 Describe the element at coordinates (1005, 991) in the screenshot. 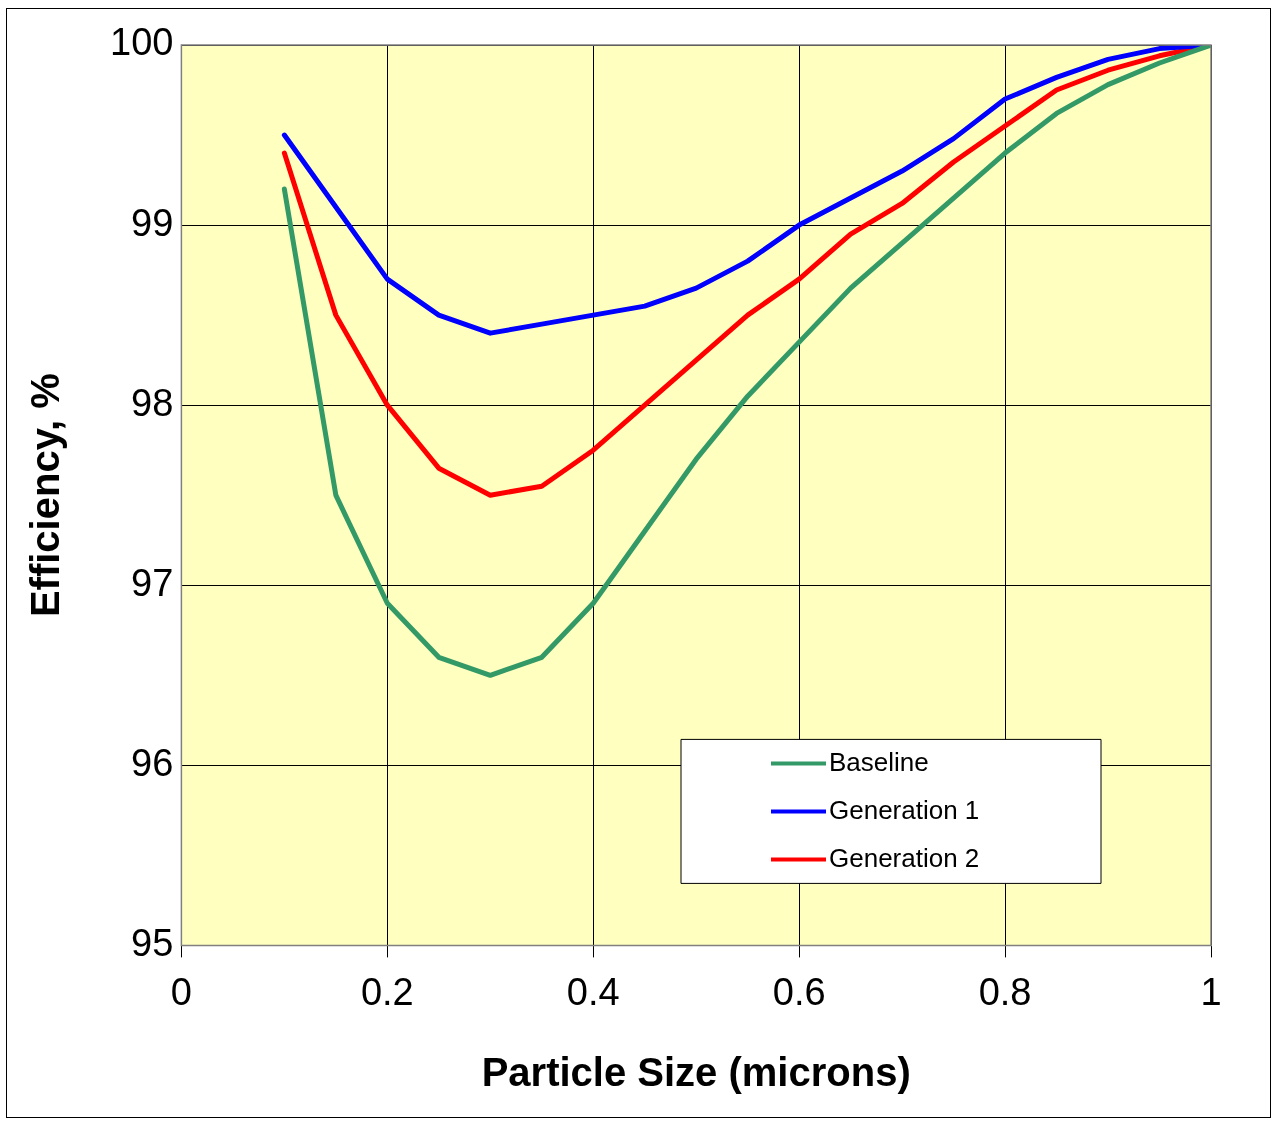

I see `x-tick-label: 0.8` at that location.